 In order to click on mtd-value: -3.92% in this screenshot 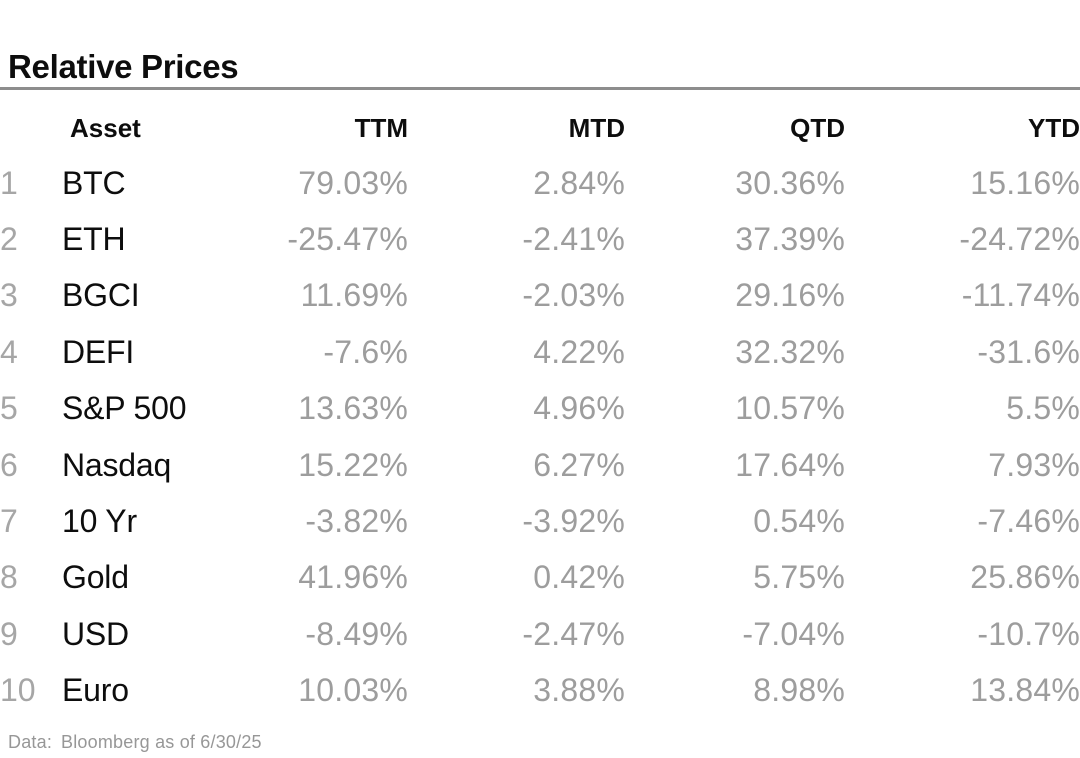, I will do `click(573, 521)`.